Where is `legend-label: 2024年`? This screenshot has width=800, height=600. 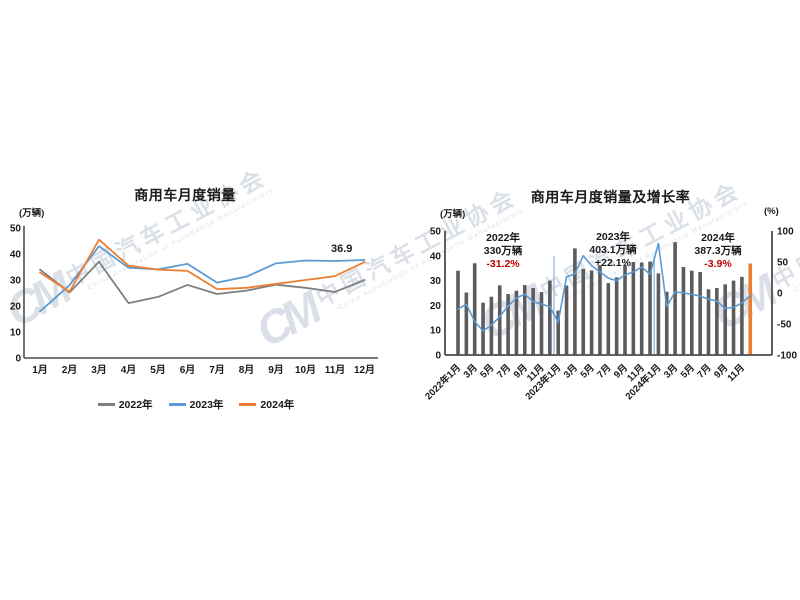
legend-label: 2024年 is located at coordinates (277, 405).